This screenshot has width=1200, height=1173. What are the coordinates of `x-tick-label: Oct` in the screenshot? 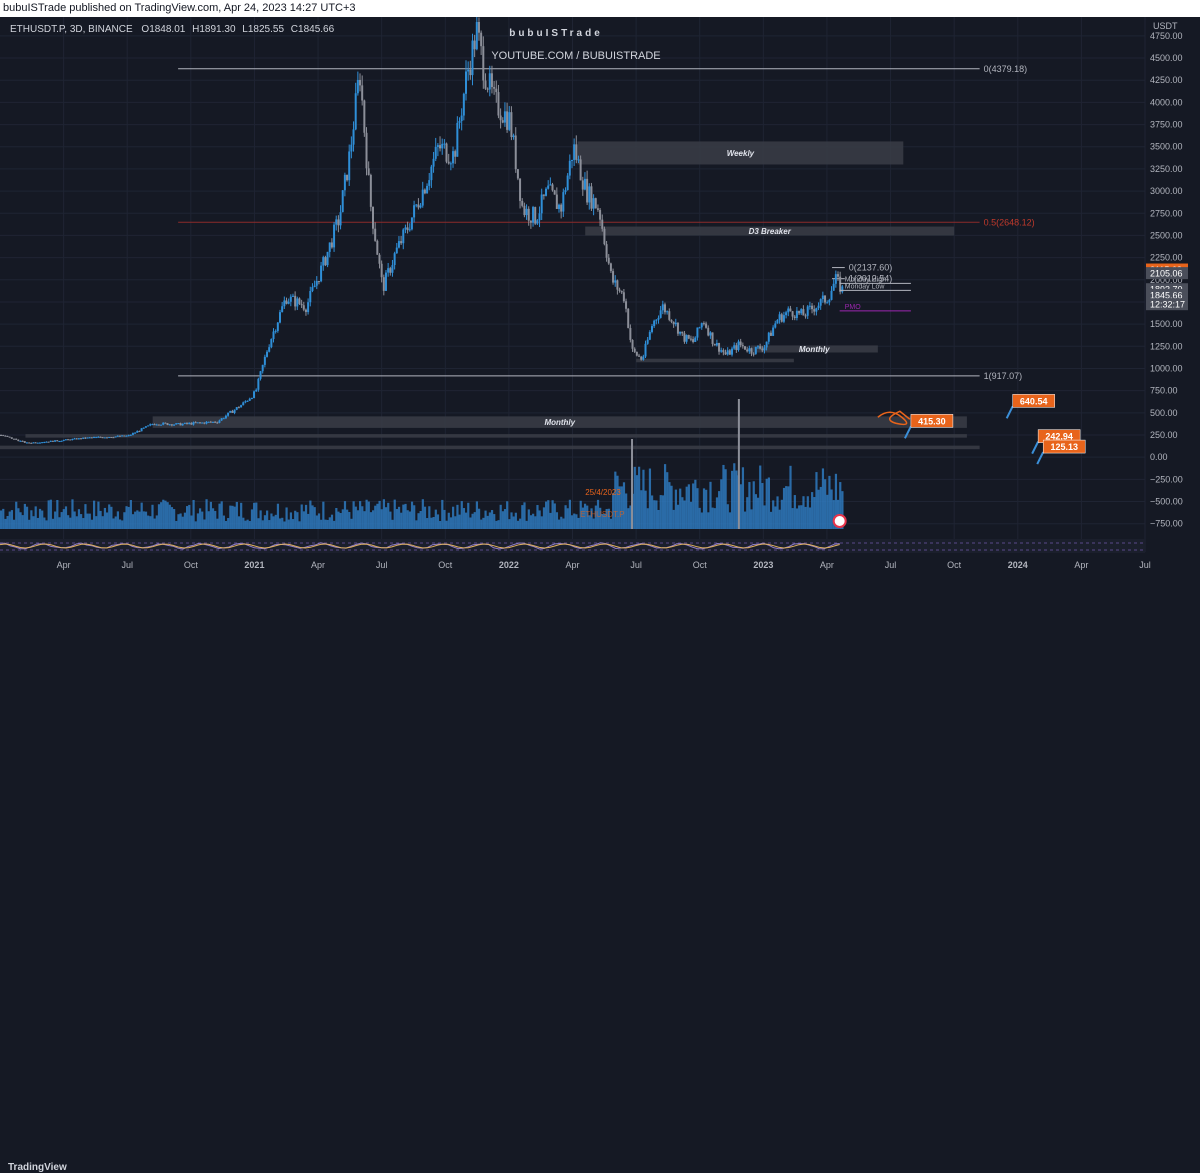 It's located at (700, 565).